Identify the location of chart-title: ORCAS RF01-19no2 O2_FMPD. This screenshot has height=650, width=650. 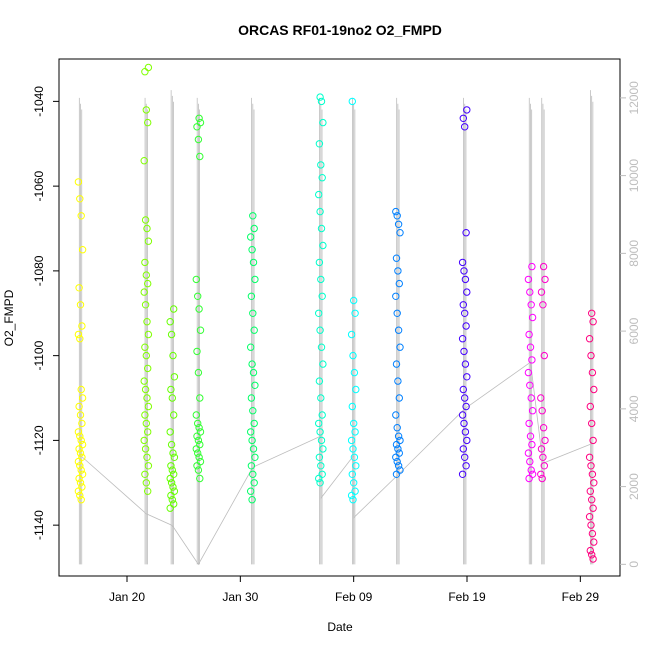
(340, 30).